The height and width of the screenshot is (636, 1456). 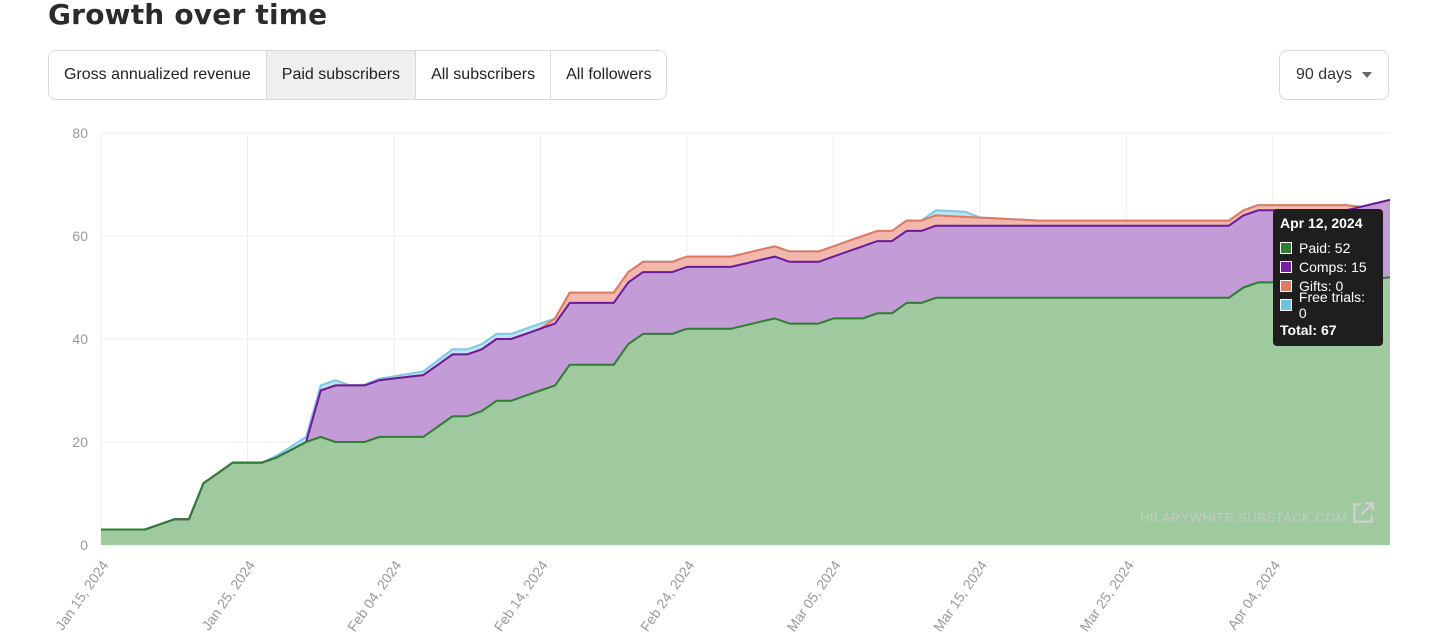 What do you see at coordinates (82, 595) in the screenshot?
I see `x-tick-label: Jan 15, 2024` at bounding box center [82, 595].